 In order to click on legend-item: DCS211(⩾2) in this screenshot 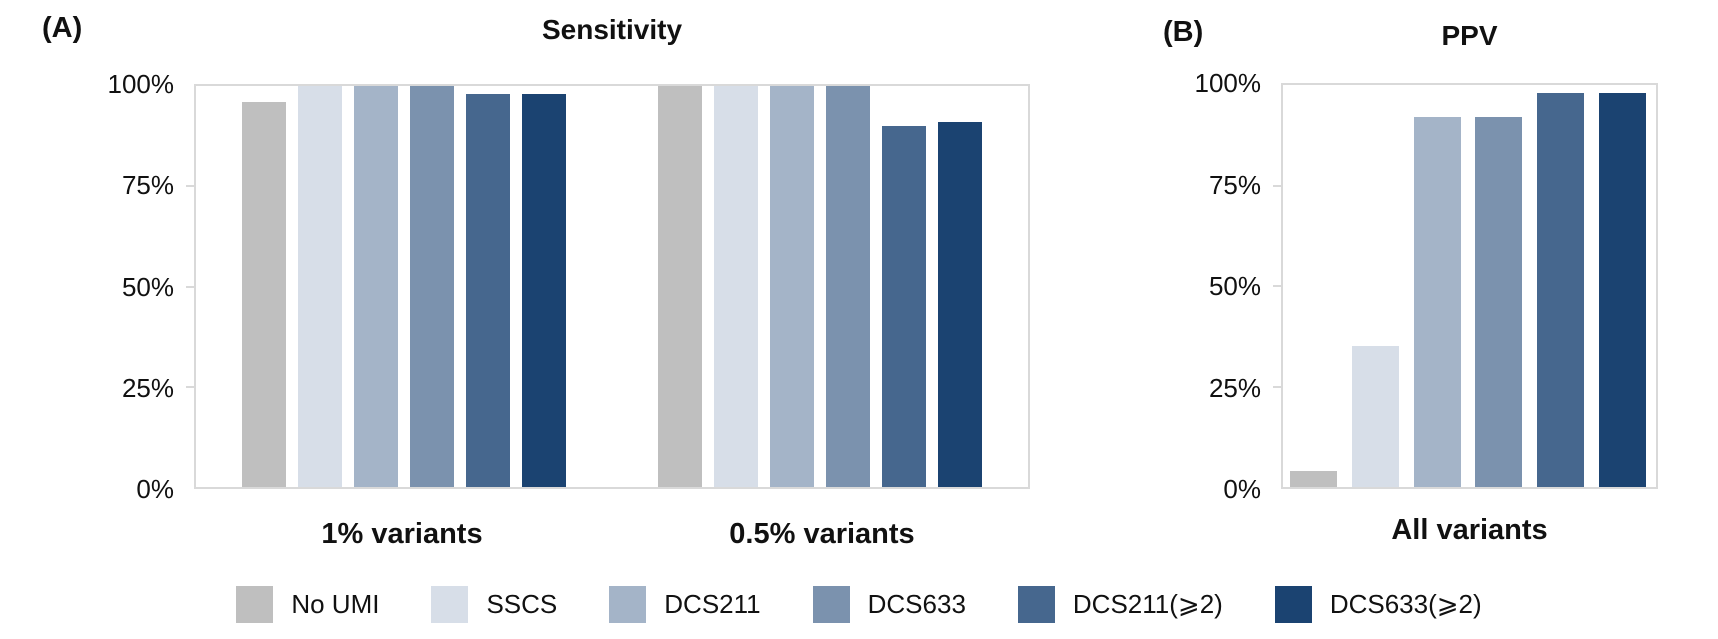, I will do `click(1120, 604)`.